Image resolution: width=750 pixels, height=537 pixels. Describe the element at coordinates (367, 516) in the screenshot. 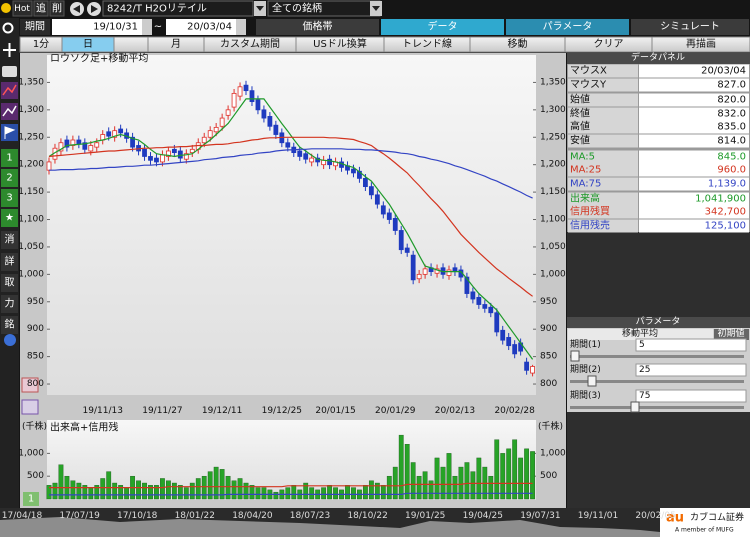

I see `timeline-label: 18/10/22` at that location.